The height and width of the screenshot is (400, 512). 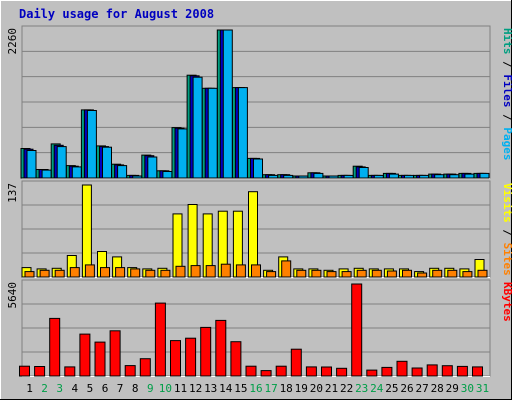 What do you see at coordinates (301, 388) in the screenshot?
I see `x-tick-label-day-19: 19` at bounding box center [301, 388].